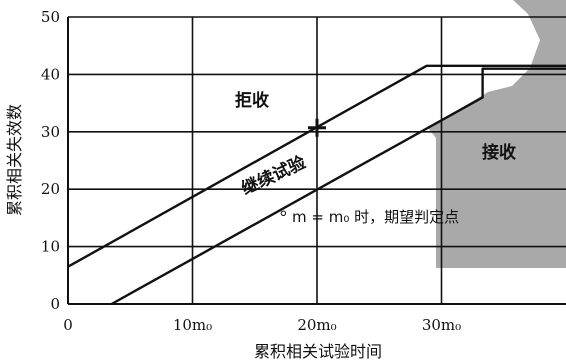 The image size is (566, 361). I want to click on x-axis-label: 累积相关试验时间, so click(318, 351).